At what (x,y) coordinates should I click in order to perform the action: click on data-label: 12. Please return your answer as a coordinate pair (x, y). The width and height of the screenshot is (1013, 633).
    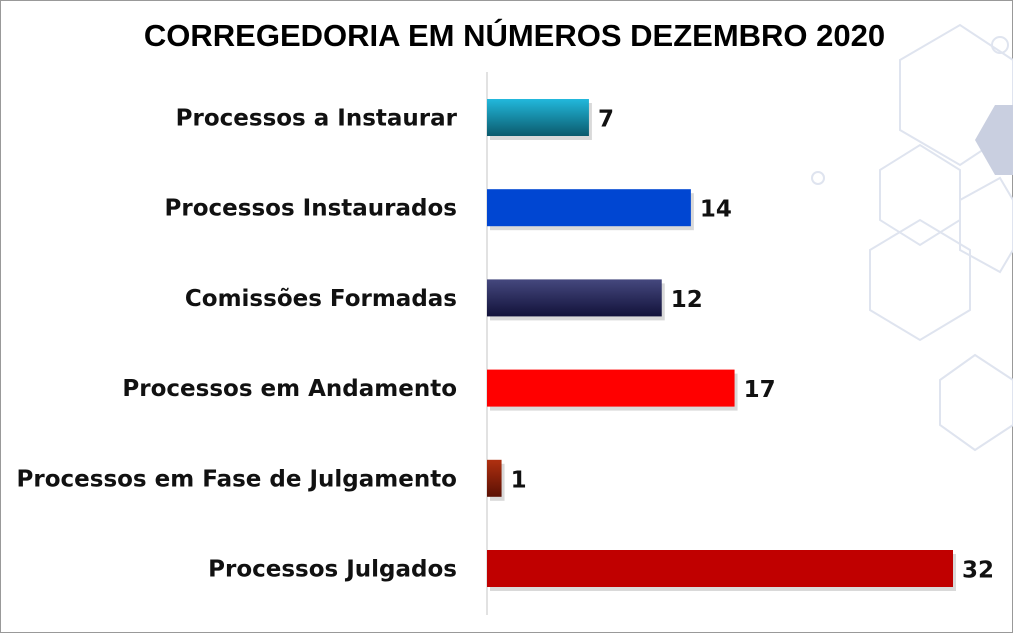
    Looking at the image, I should click on (687, 300).